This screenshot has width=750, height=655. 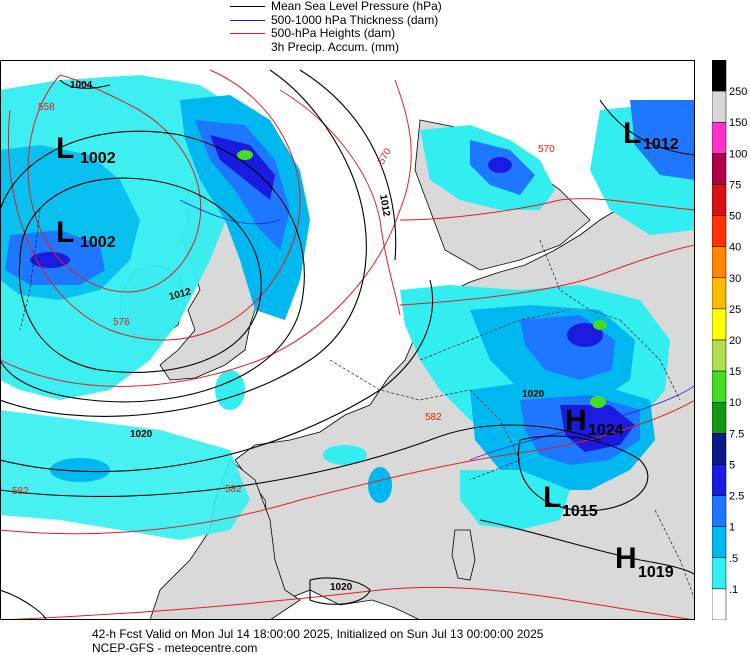 I want to click on scale-label: 150, so click(x=738, y=123).